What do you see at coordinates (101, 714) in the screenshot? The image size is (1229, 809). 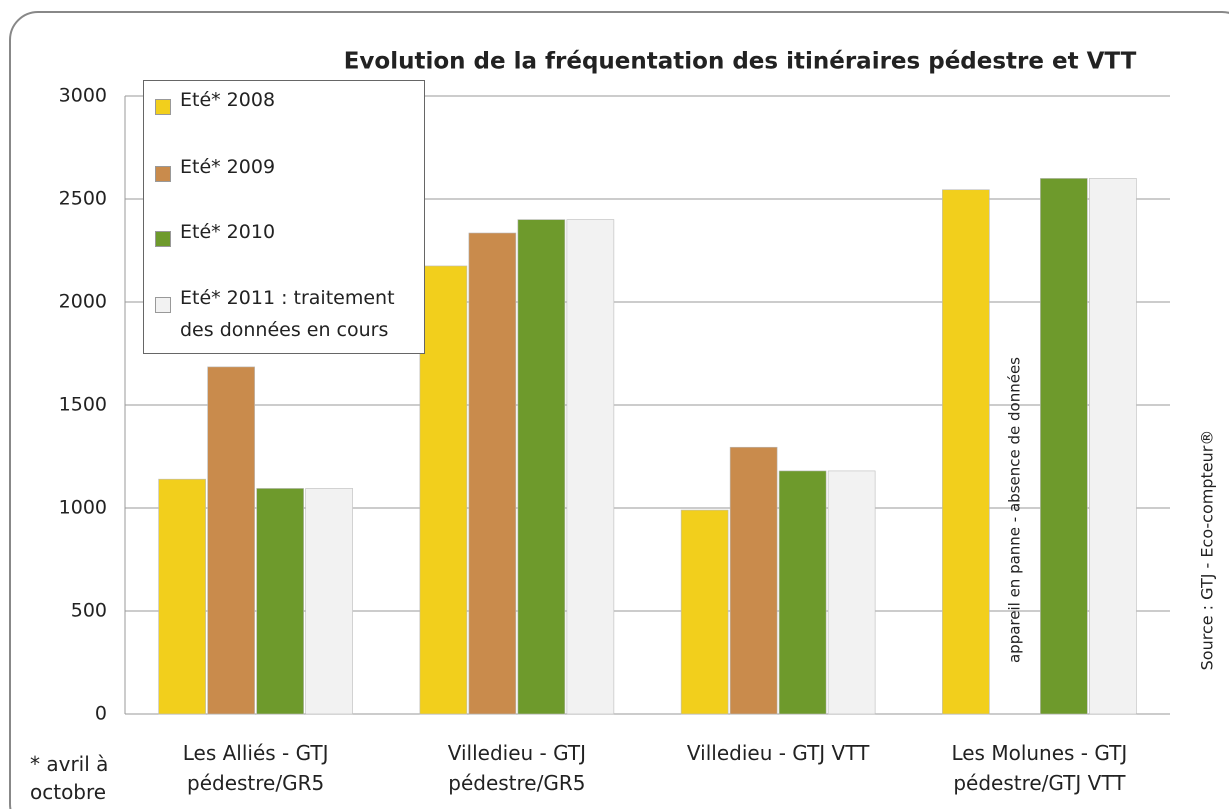 I see `y-tick-label: 0` at bounding box center [101, 714].